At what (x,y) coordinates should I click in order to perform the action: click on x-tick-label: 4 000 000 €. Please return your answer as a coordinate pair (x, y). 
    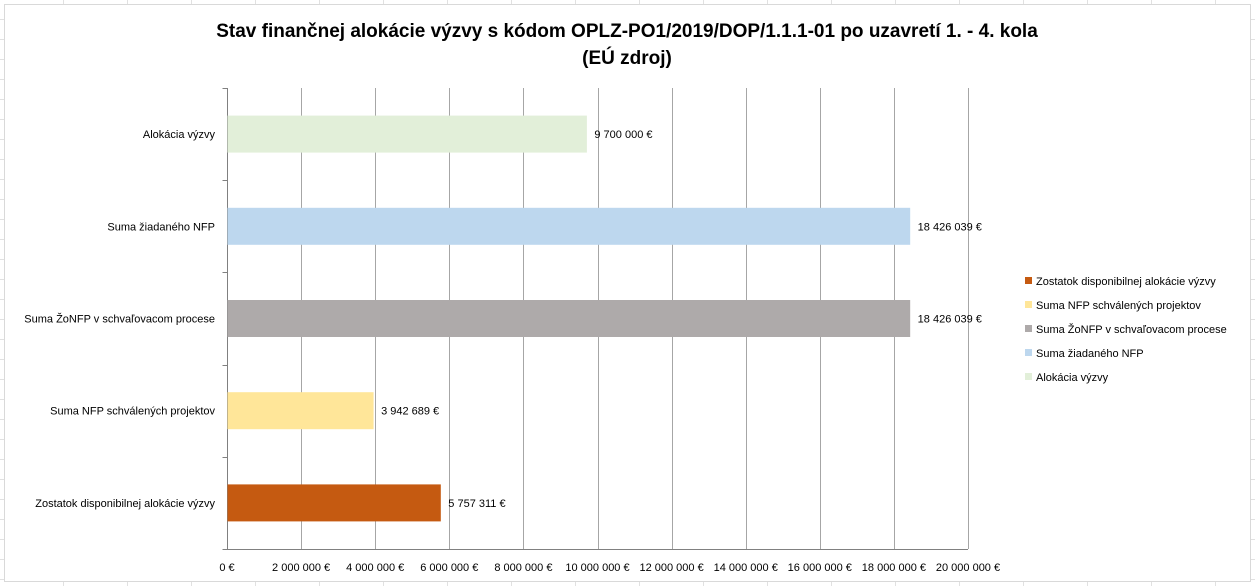
    Looking at the image, I should click on (375, 568).